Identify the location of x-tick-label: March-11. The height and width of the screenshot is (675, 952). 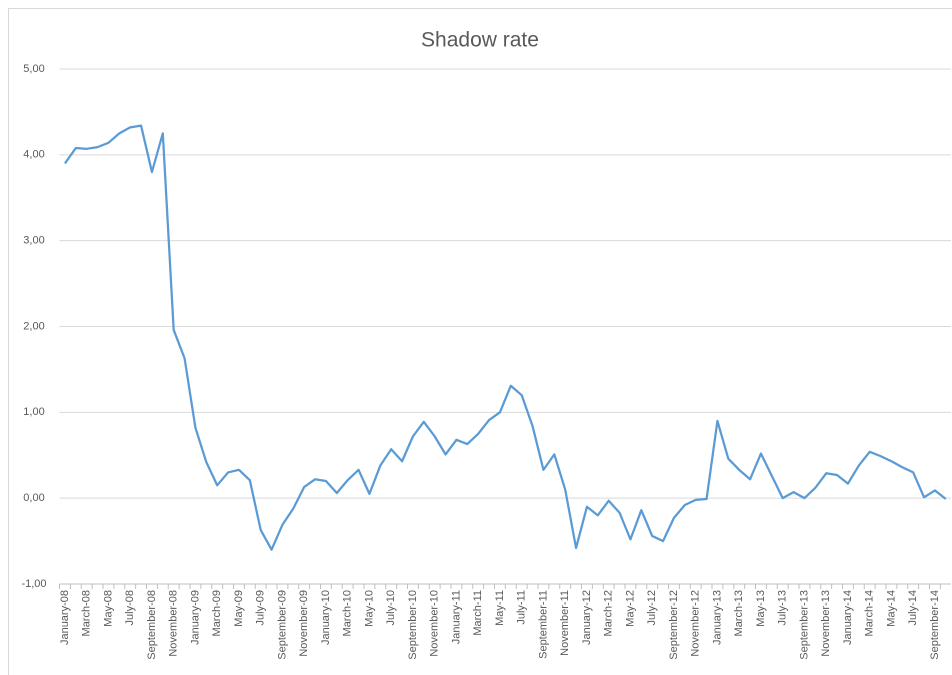
(478, 613).